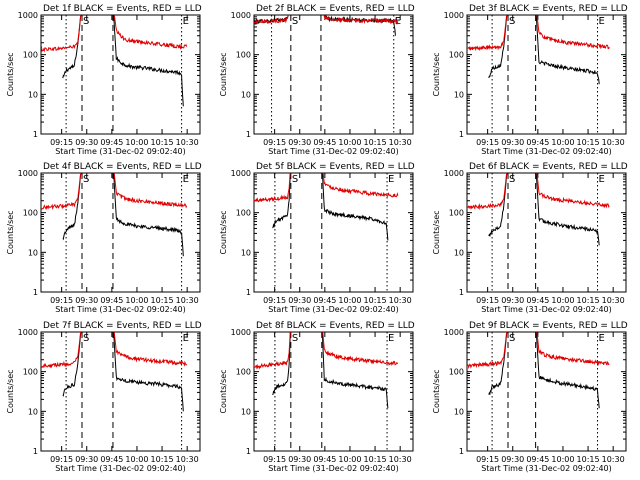 This screenshot has height=480, width=640. I want to click on panel-title: Det 2f BLACK = Events, RED = LLD, so click(335, 9).